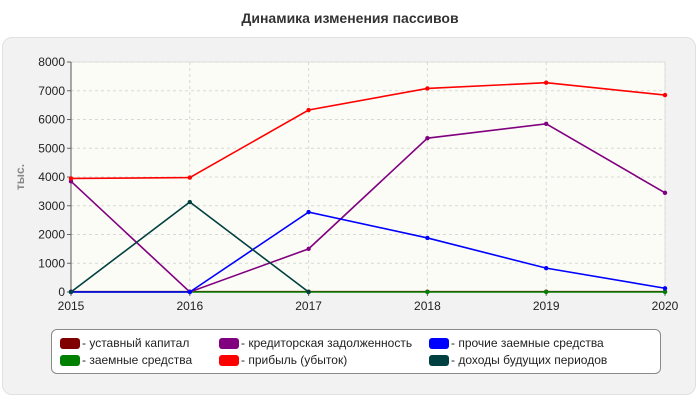  I want to click on legend-label: - кредиторская задолженность, so click(327, 343).